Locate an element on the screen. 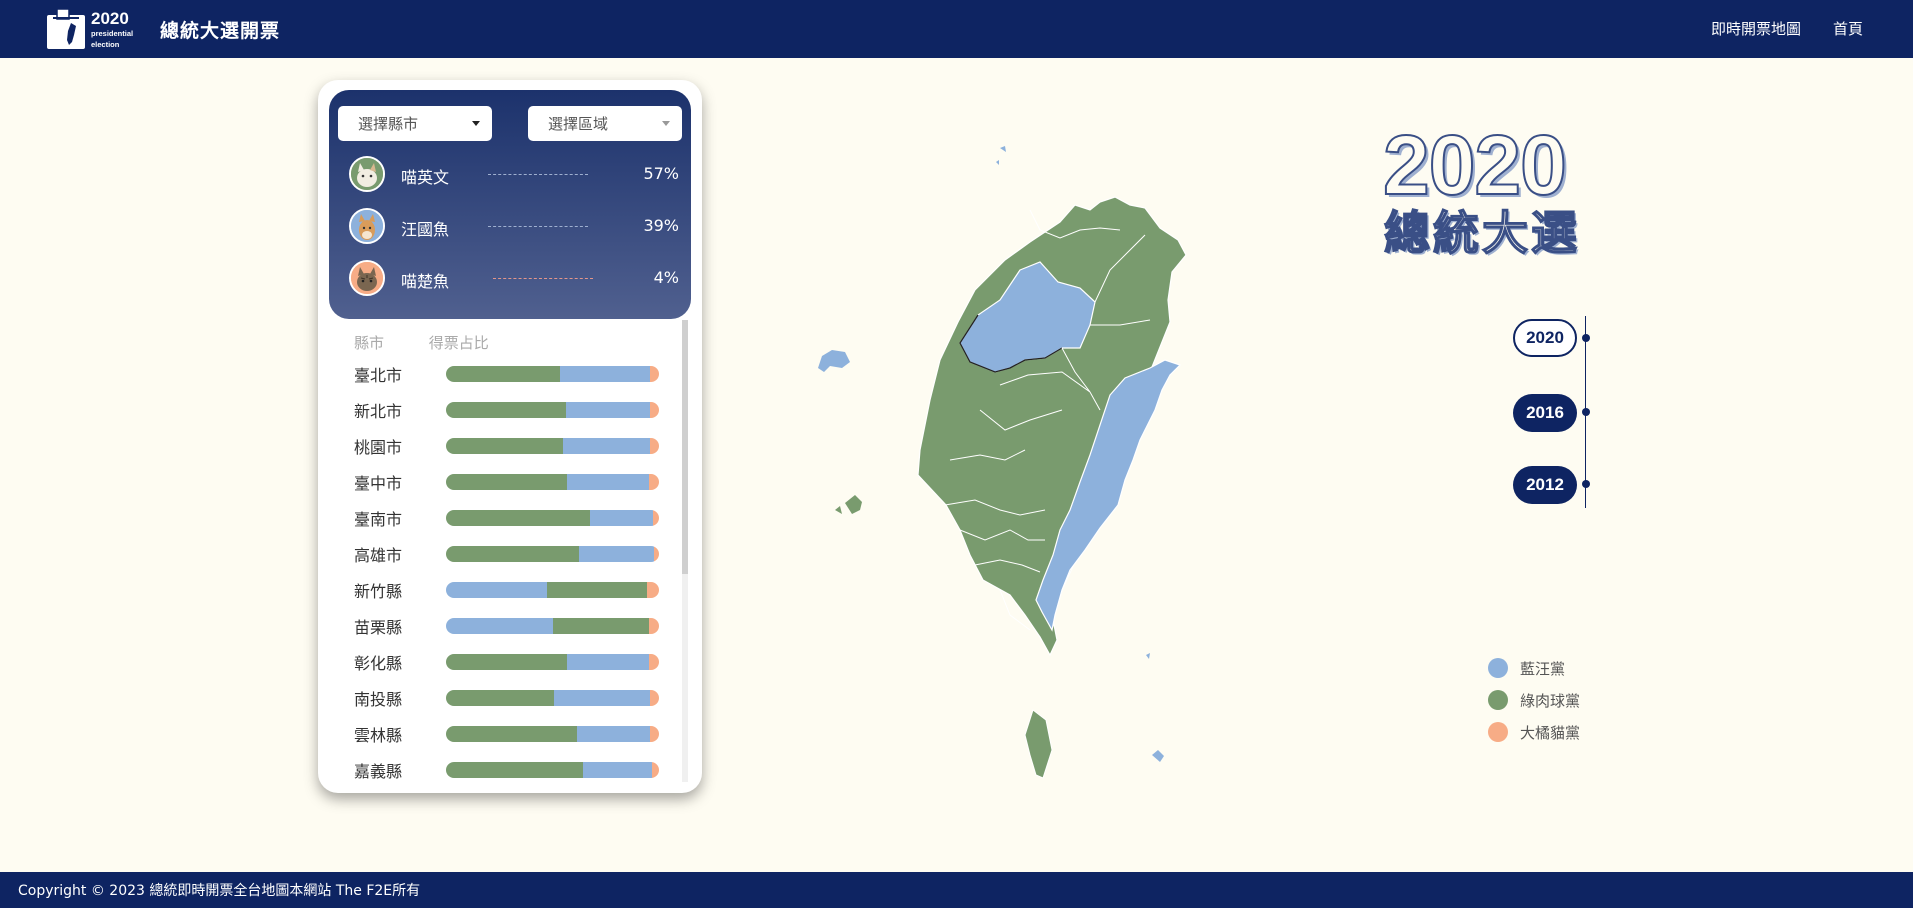  candidate-name: 喵楚魚 is located at coordinates (425, 281).